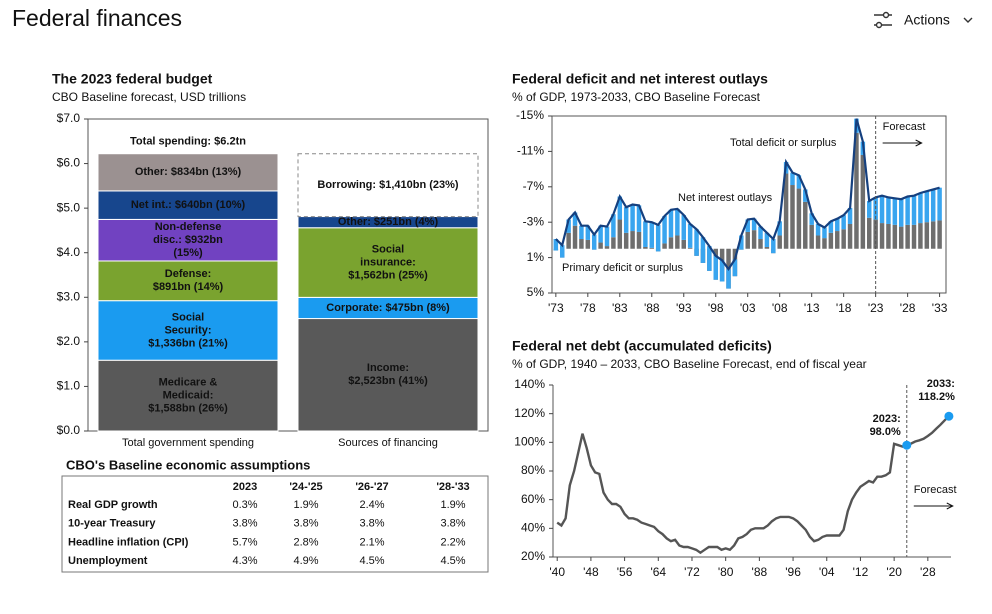 This screenshot has height=614, width=992. What do you see at coordinates (188, 274) in the screenshot?
I see `segment-label: Defense:` at bounding box center [188, 274].